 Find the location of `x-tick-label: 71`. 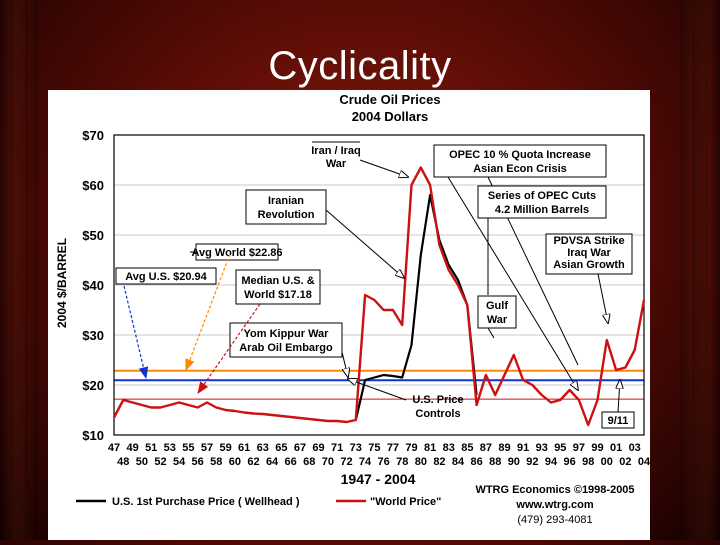

x-tick-label: 71 is located at coordinates (337, 448).